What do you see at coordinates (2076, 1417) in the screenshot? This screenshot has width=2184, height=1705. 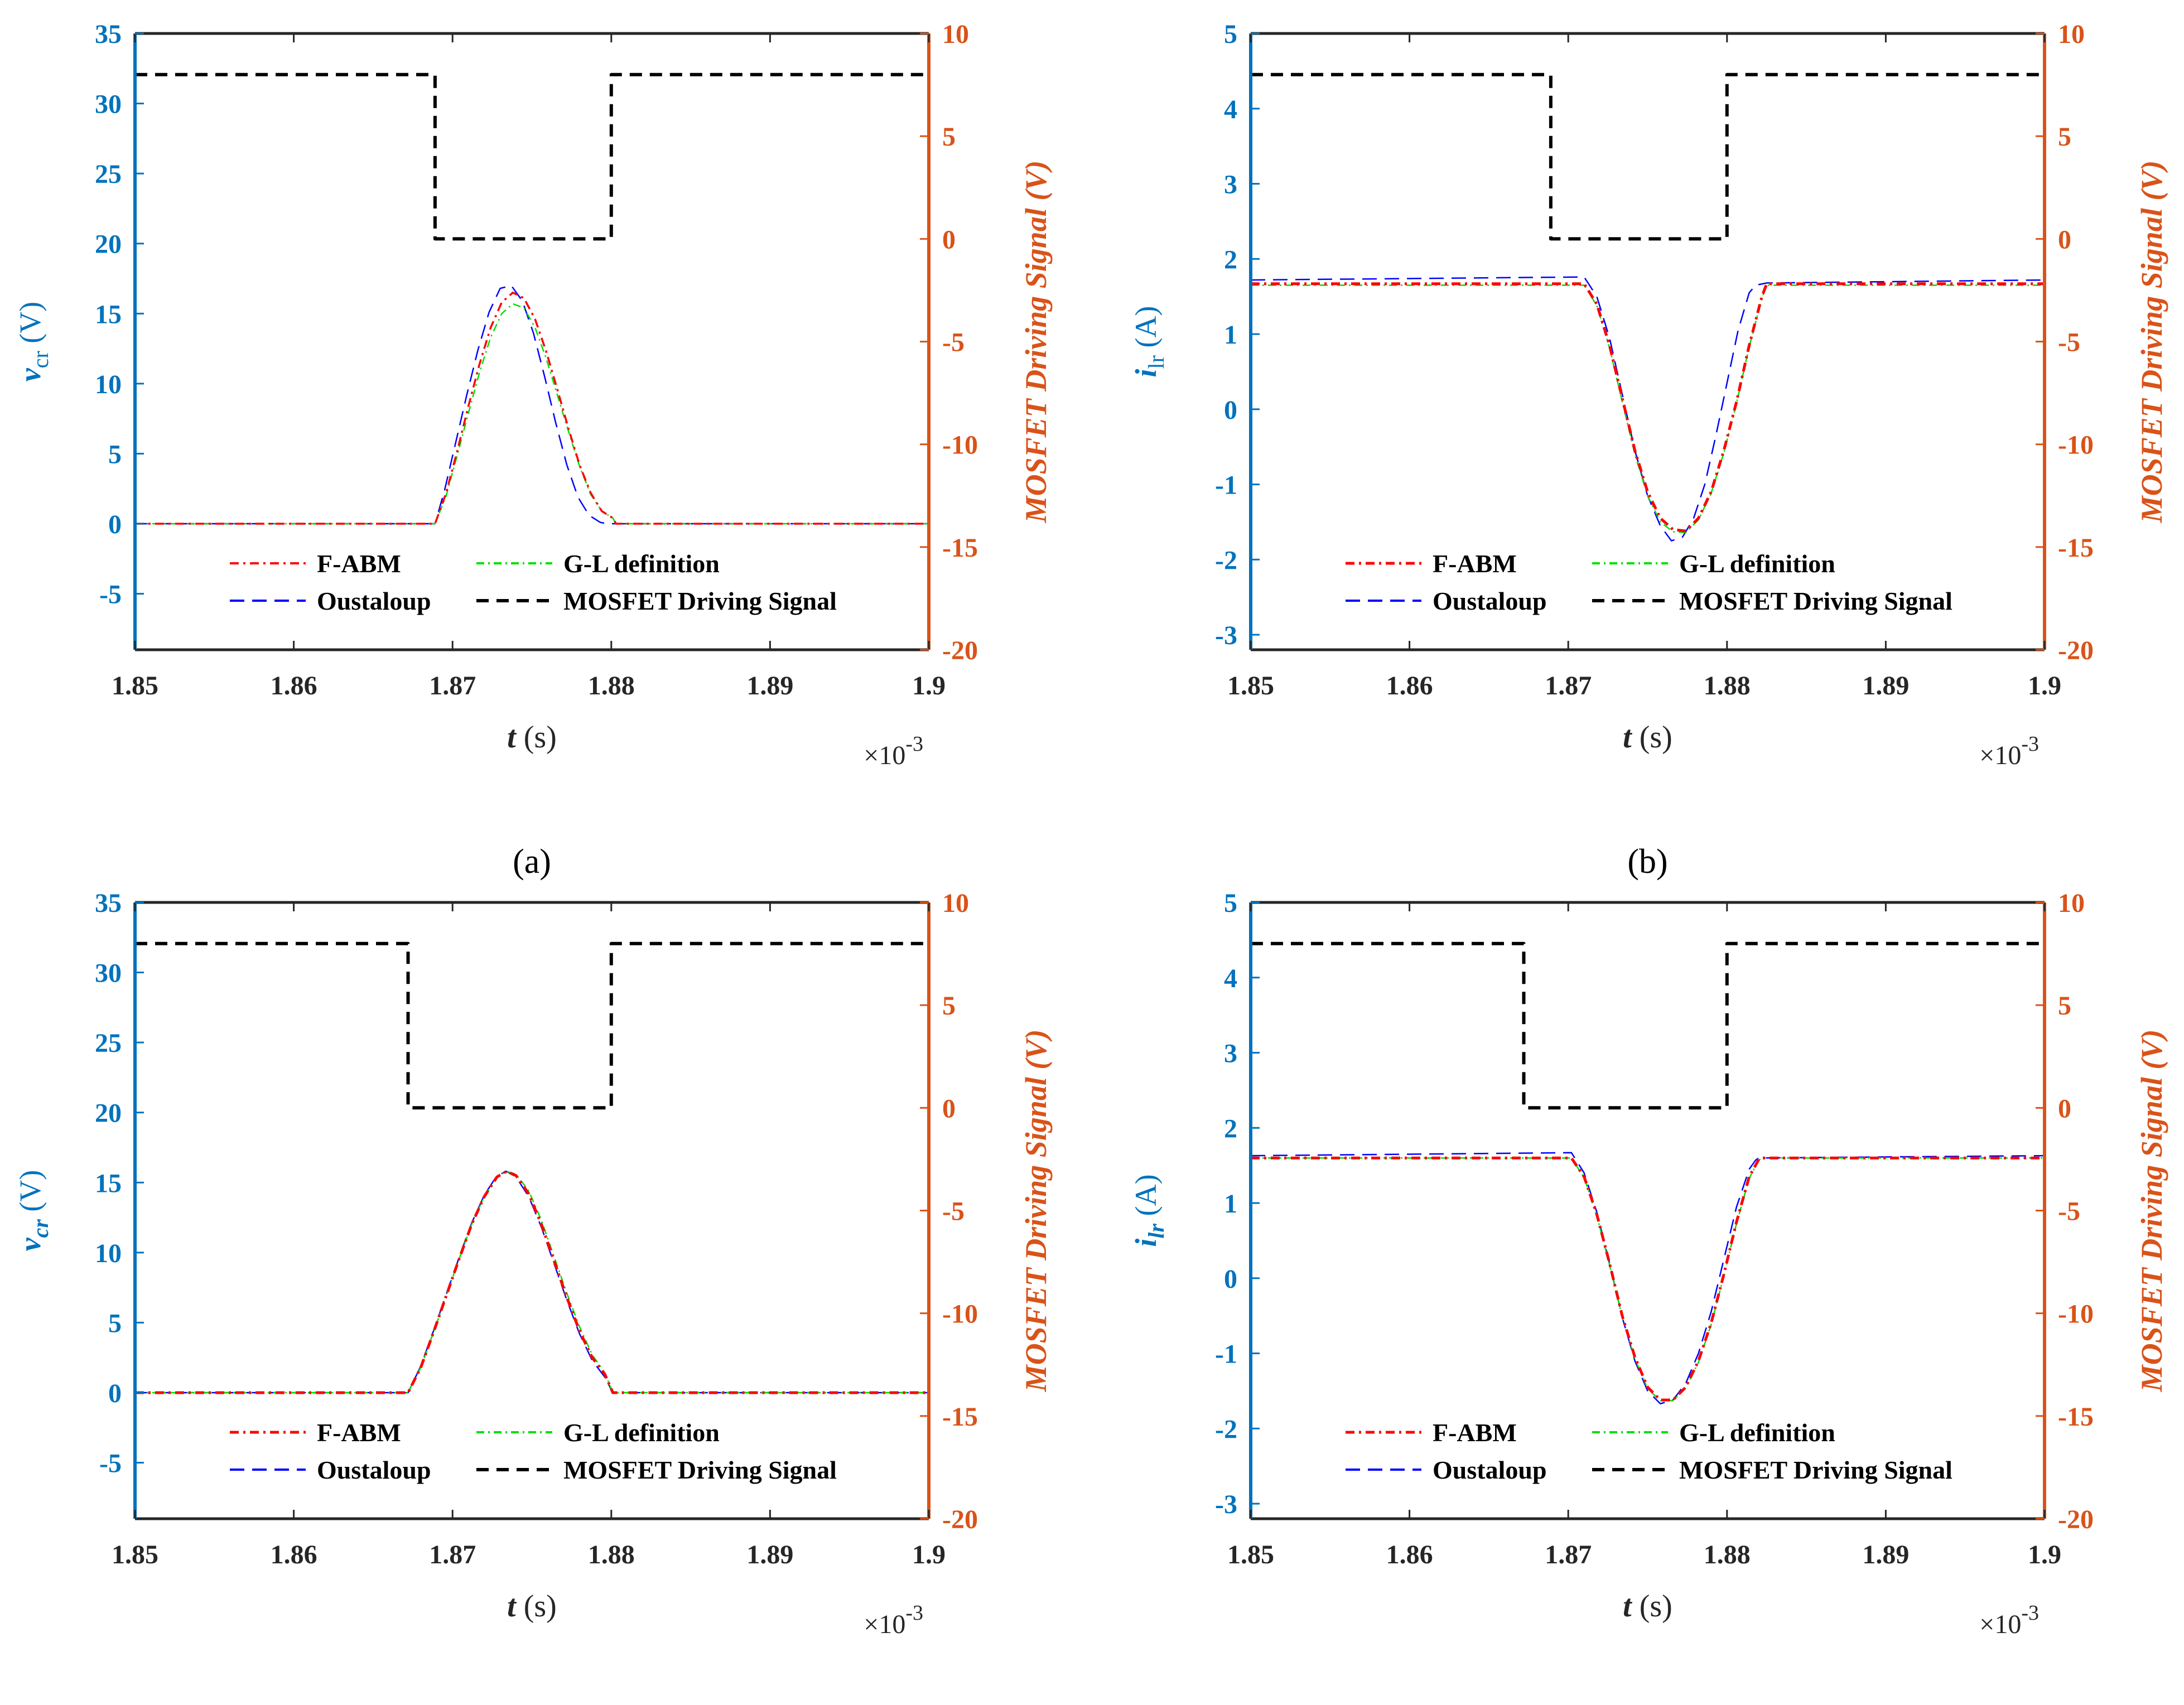 I see `y-right-tick-label: -15` at bounding box center [2076, 1417].